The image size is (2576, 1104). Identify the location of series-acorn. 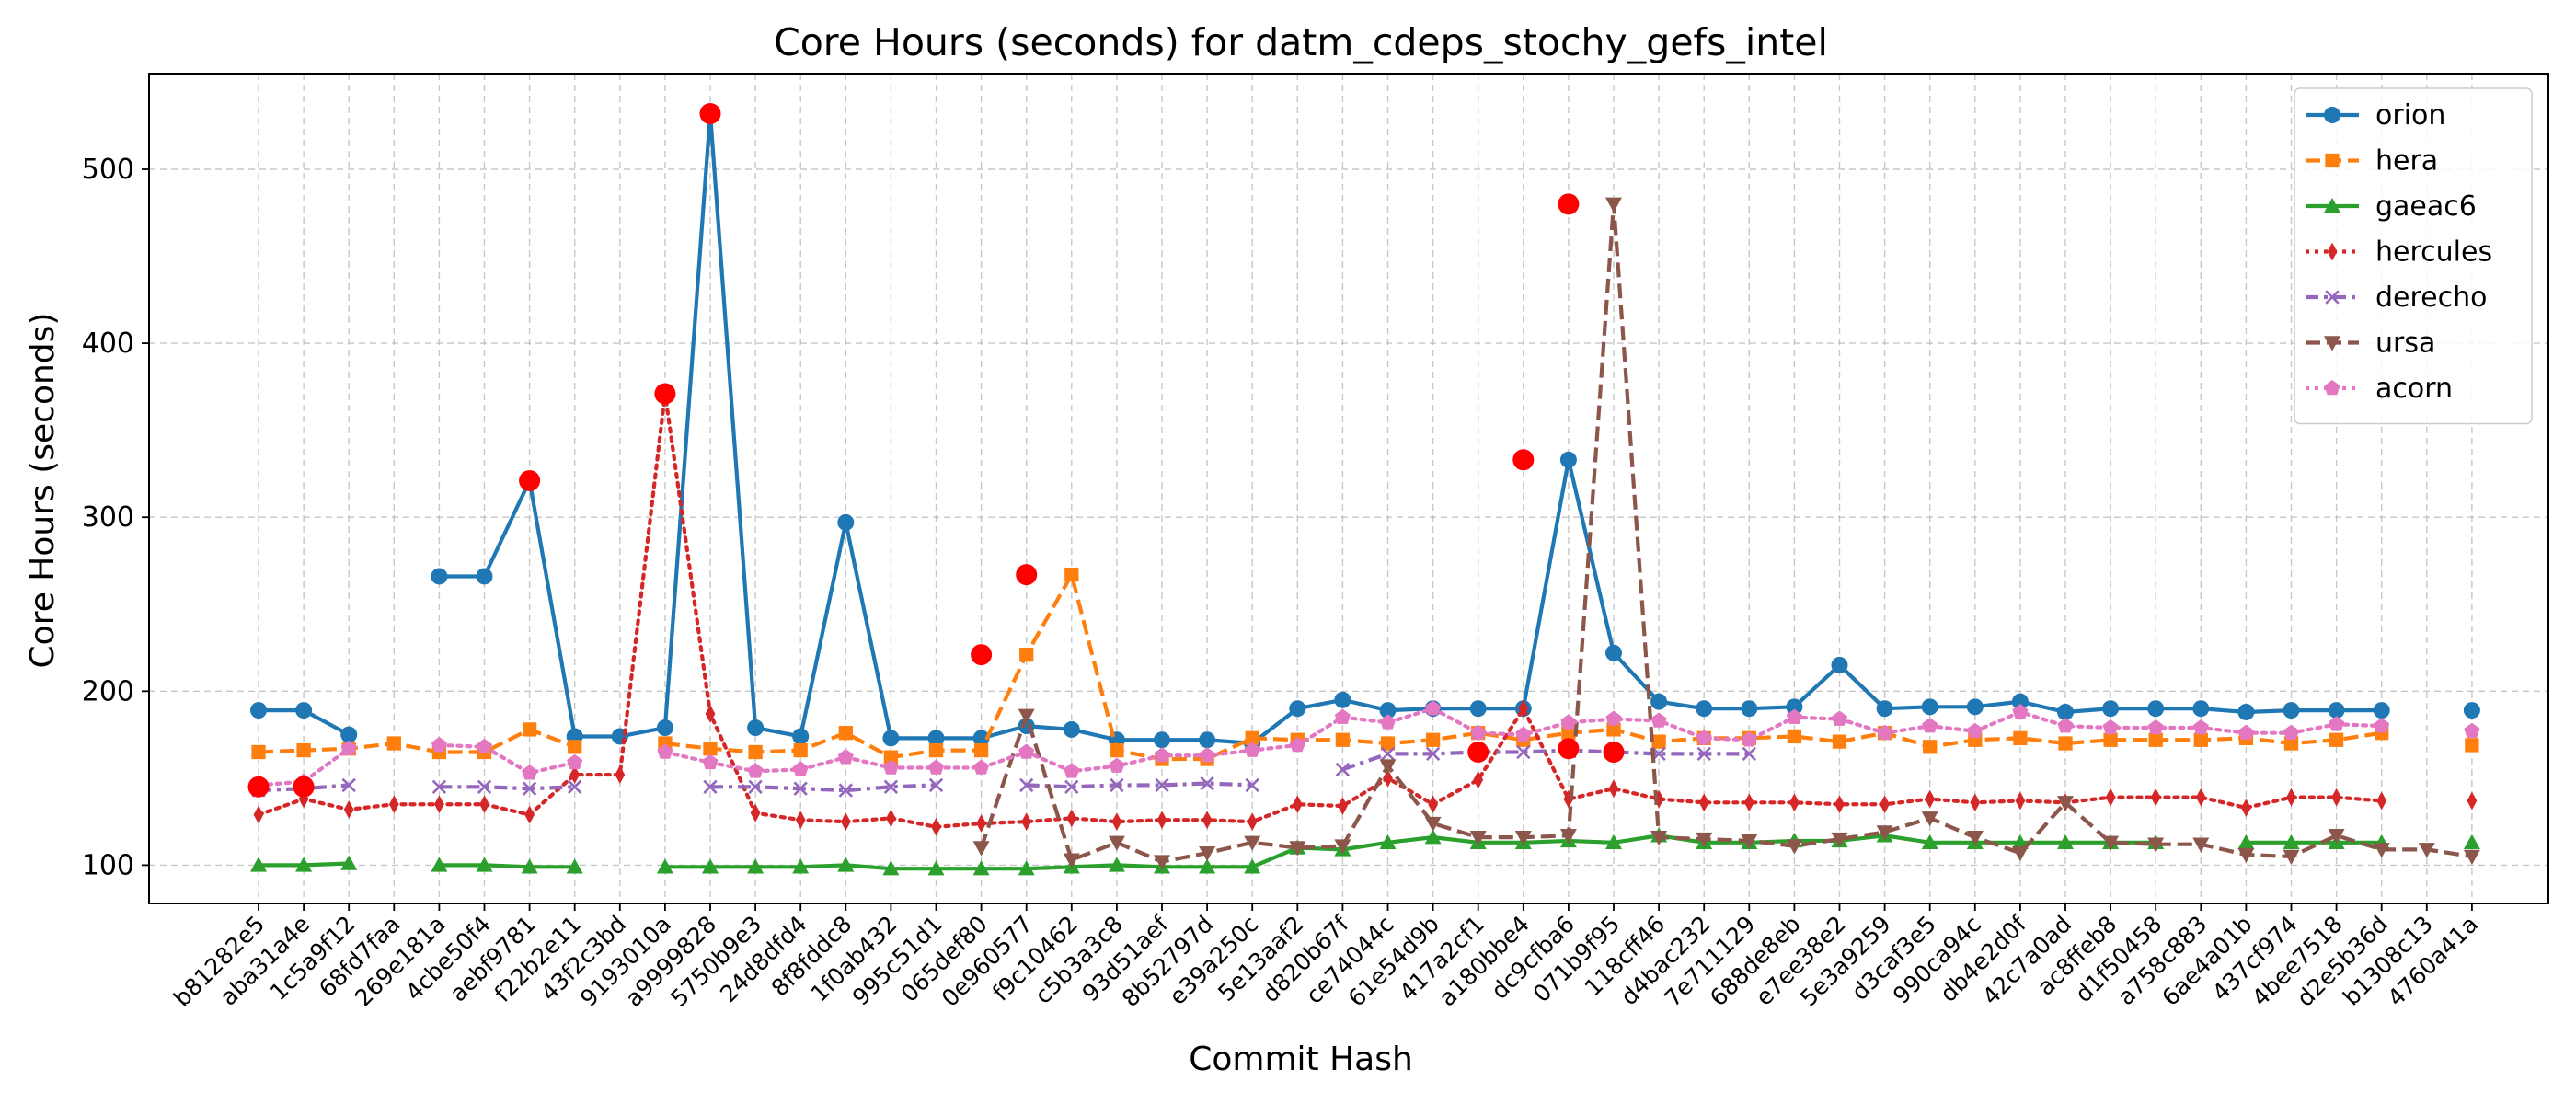
(1365, 746).